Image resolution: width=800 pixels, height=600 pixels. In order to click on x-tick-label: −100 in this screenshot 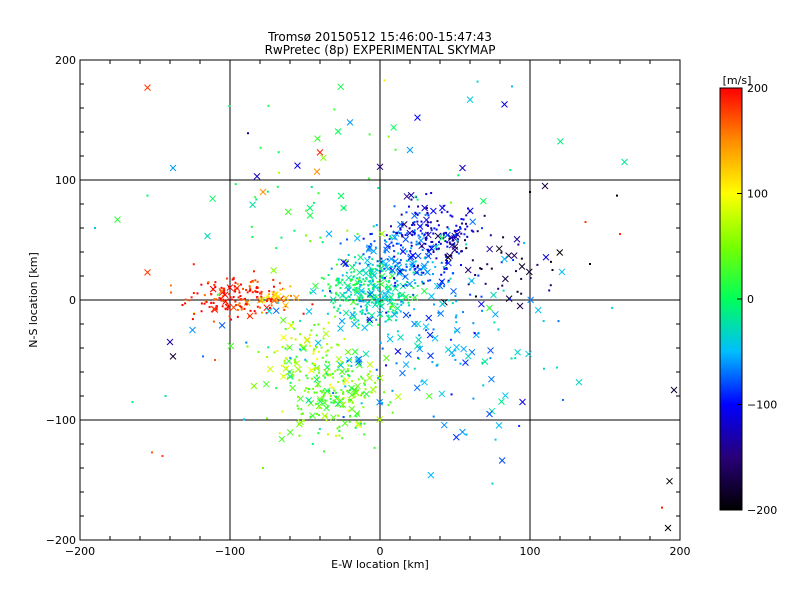, I will do `click(230, 551)`.